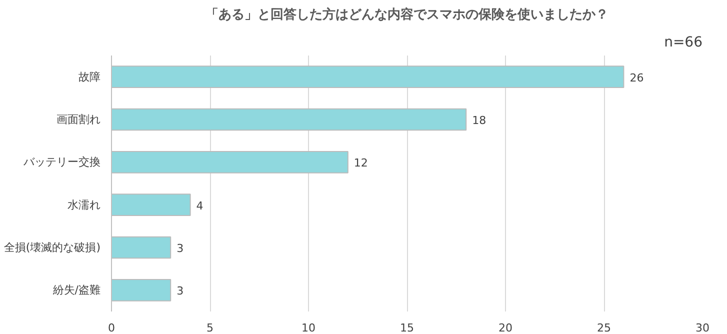  What do you see at coordinates (78, 119) in the screenshot?
I see `y-tick-label: 画面割れ` at bounding box center [78, 119].